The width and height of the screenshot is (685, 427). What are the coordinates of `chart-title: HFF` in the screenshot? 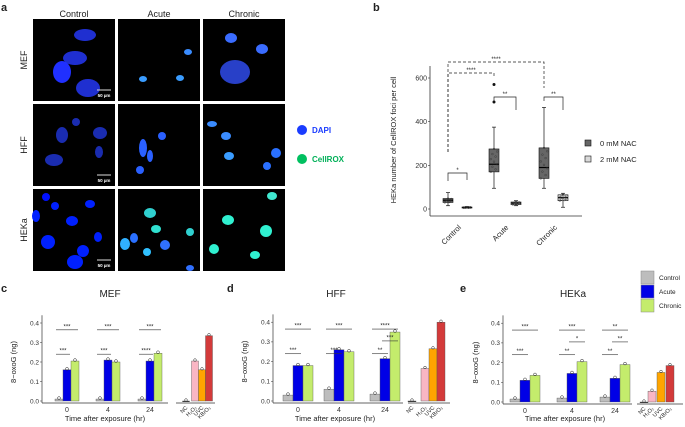 It's located at (335, 294).